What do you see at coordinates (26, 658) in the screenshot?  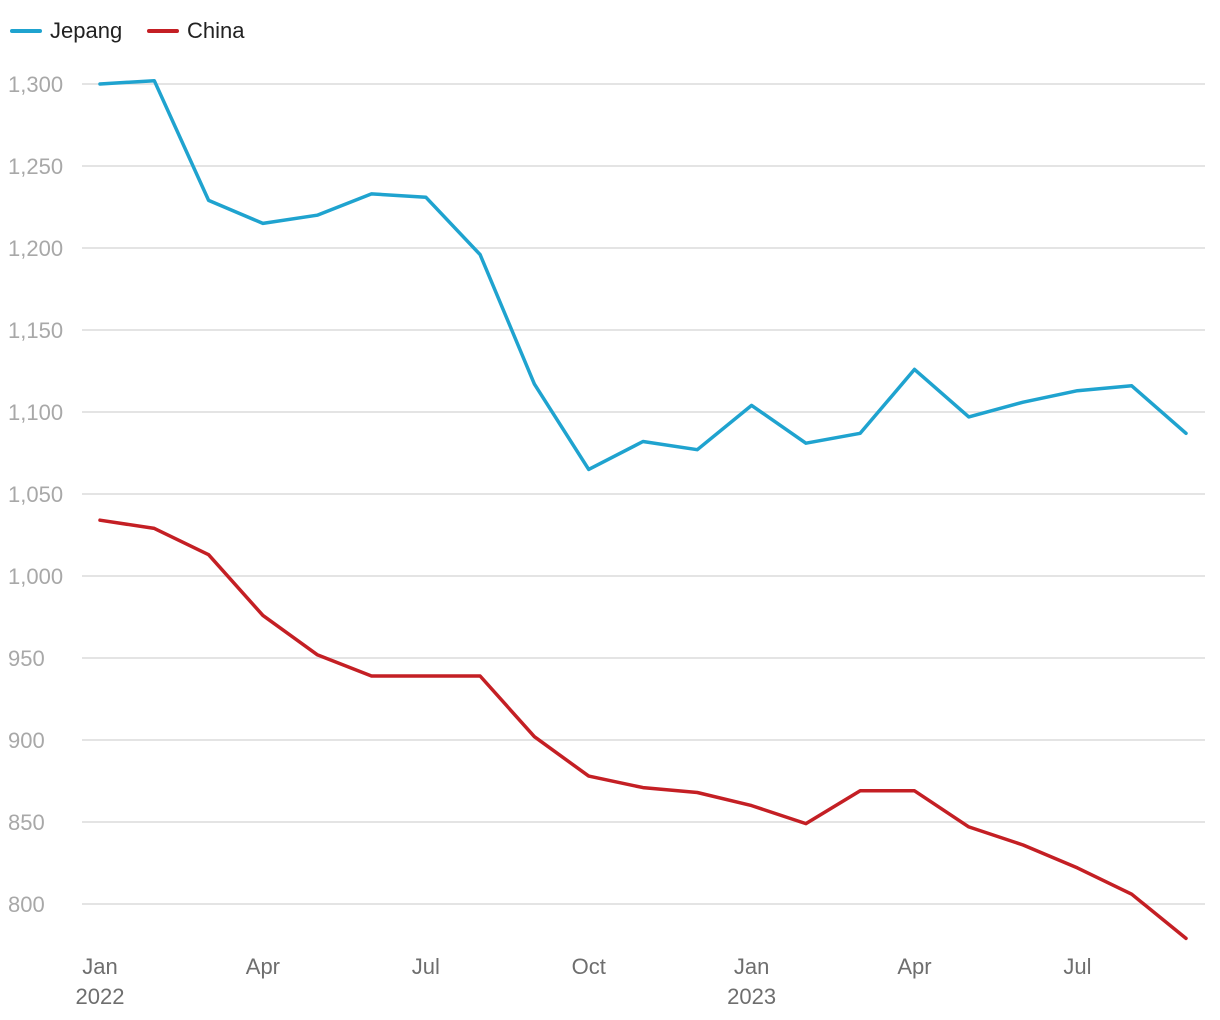 I see `y-tick-label: 950` at bounding box center [26, 658].